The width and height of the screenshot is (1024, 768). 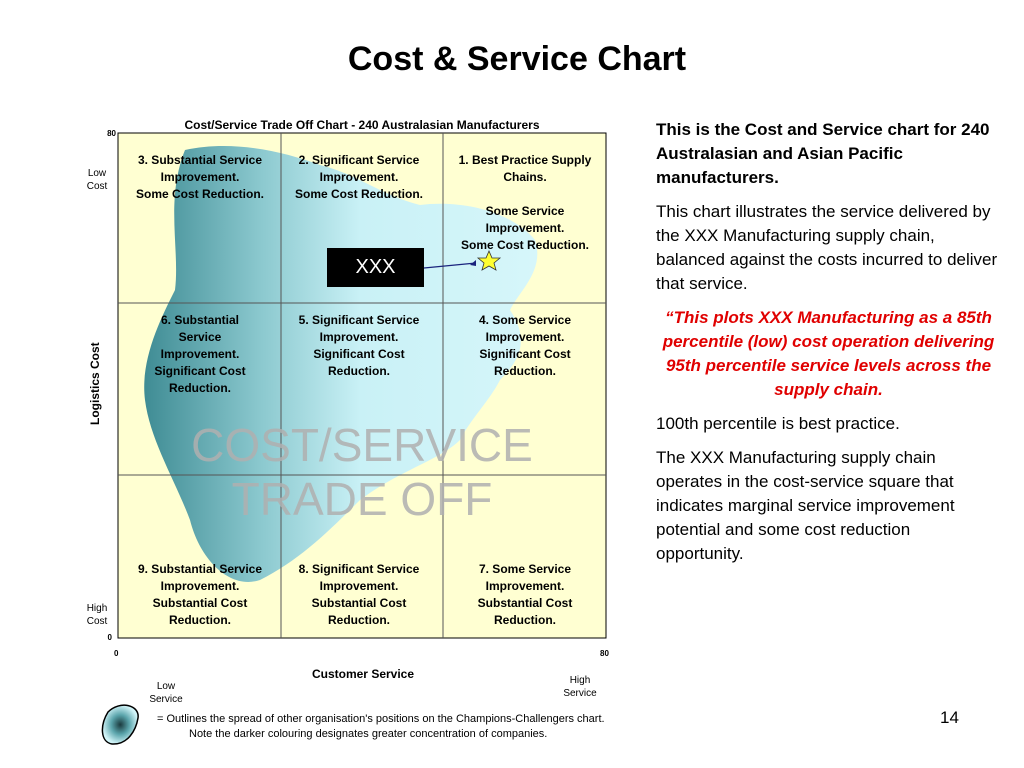 What do you see at coordinates (359, 320) in the screenshot?
I see `text-line: 5. Significant Service` at bounding box center [359, 320].